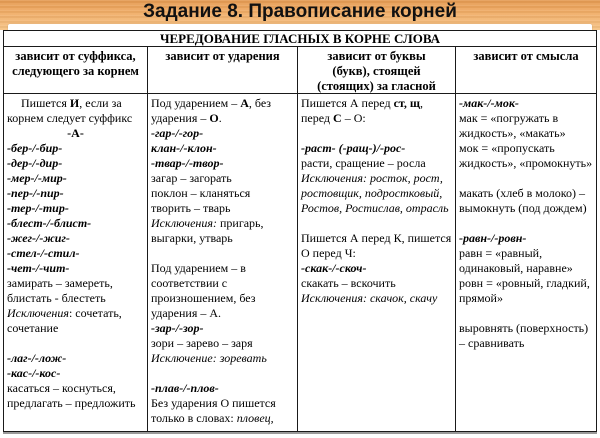 The width and height of the screenshot is (600, 438). What do you see at coordinates (376, 283) in the screenshot?
I see `text-paragraph: скакать – вскочить` at bounding box center [376, 283].